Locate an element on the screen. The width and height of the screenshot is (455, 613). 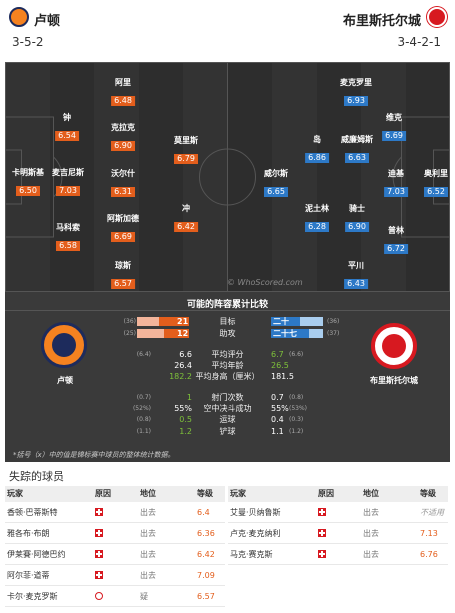
player-name: 雅各布·布朗 is located at coordinates (28, 533).